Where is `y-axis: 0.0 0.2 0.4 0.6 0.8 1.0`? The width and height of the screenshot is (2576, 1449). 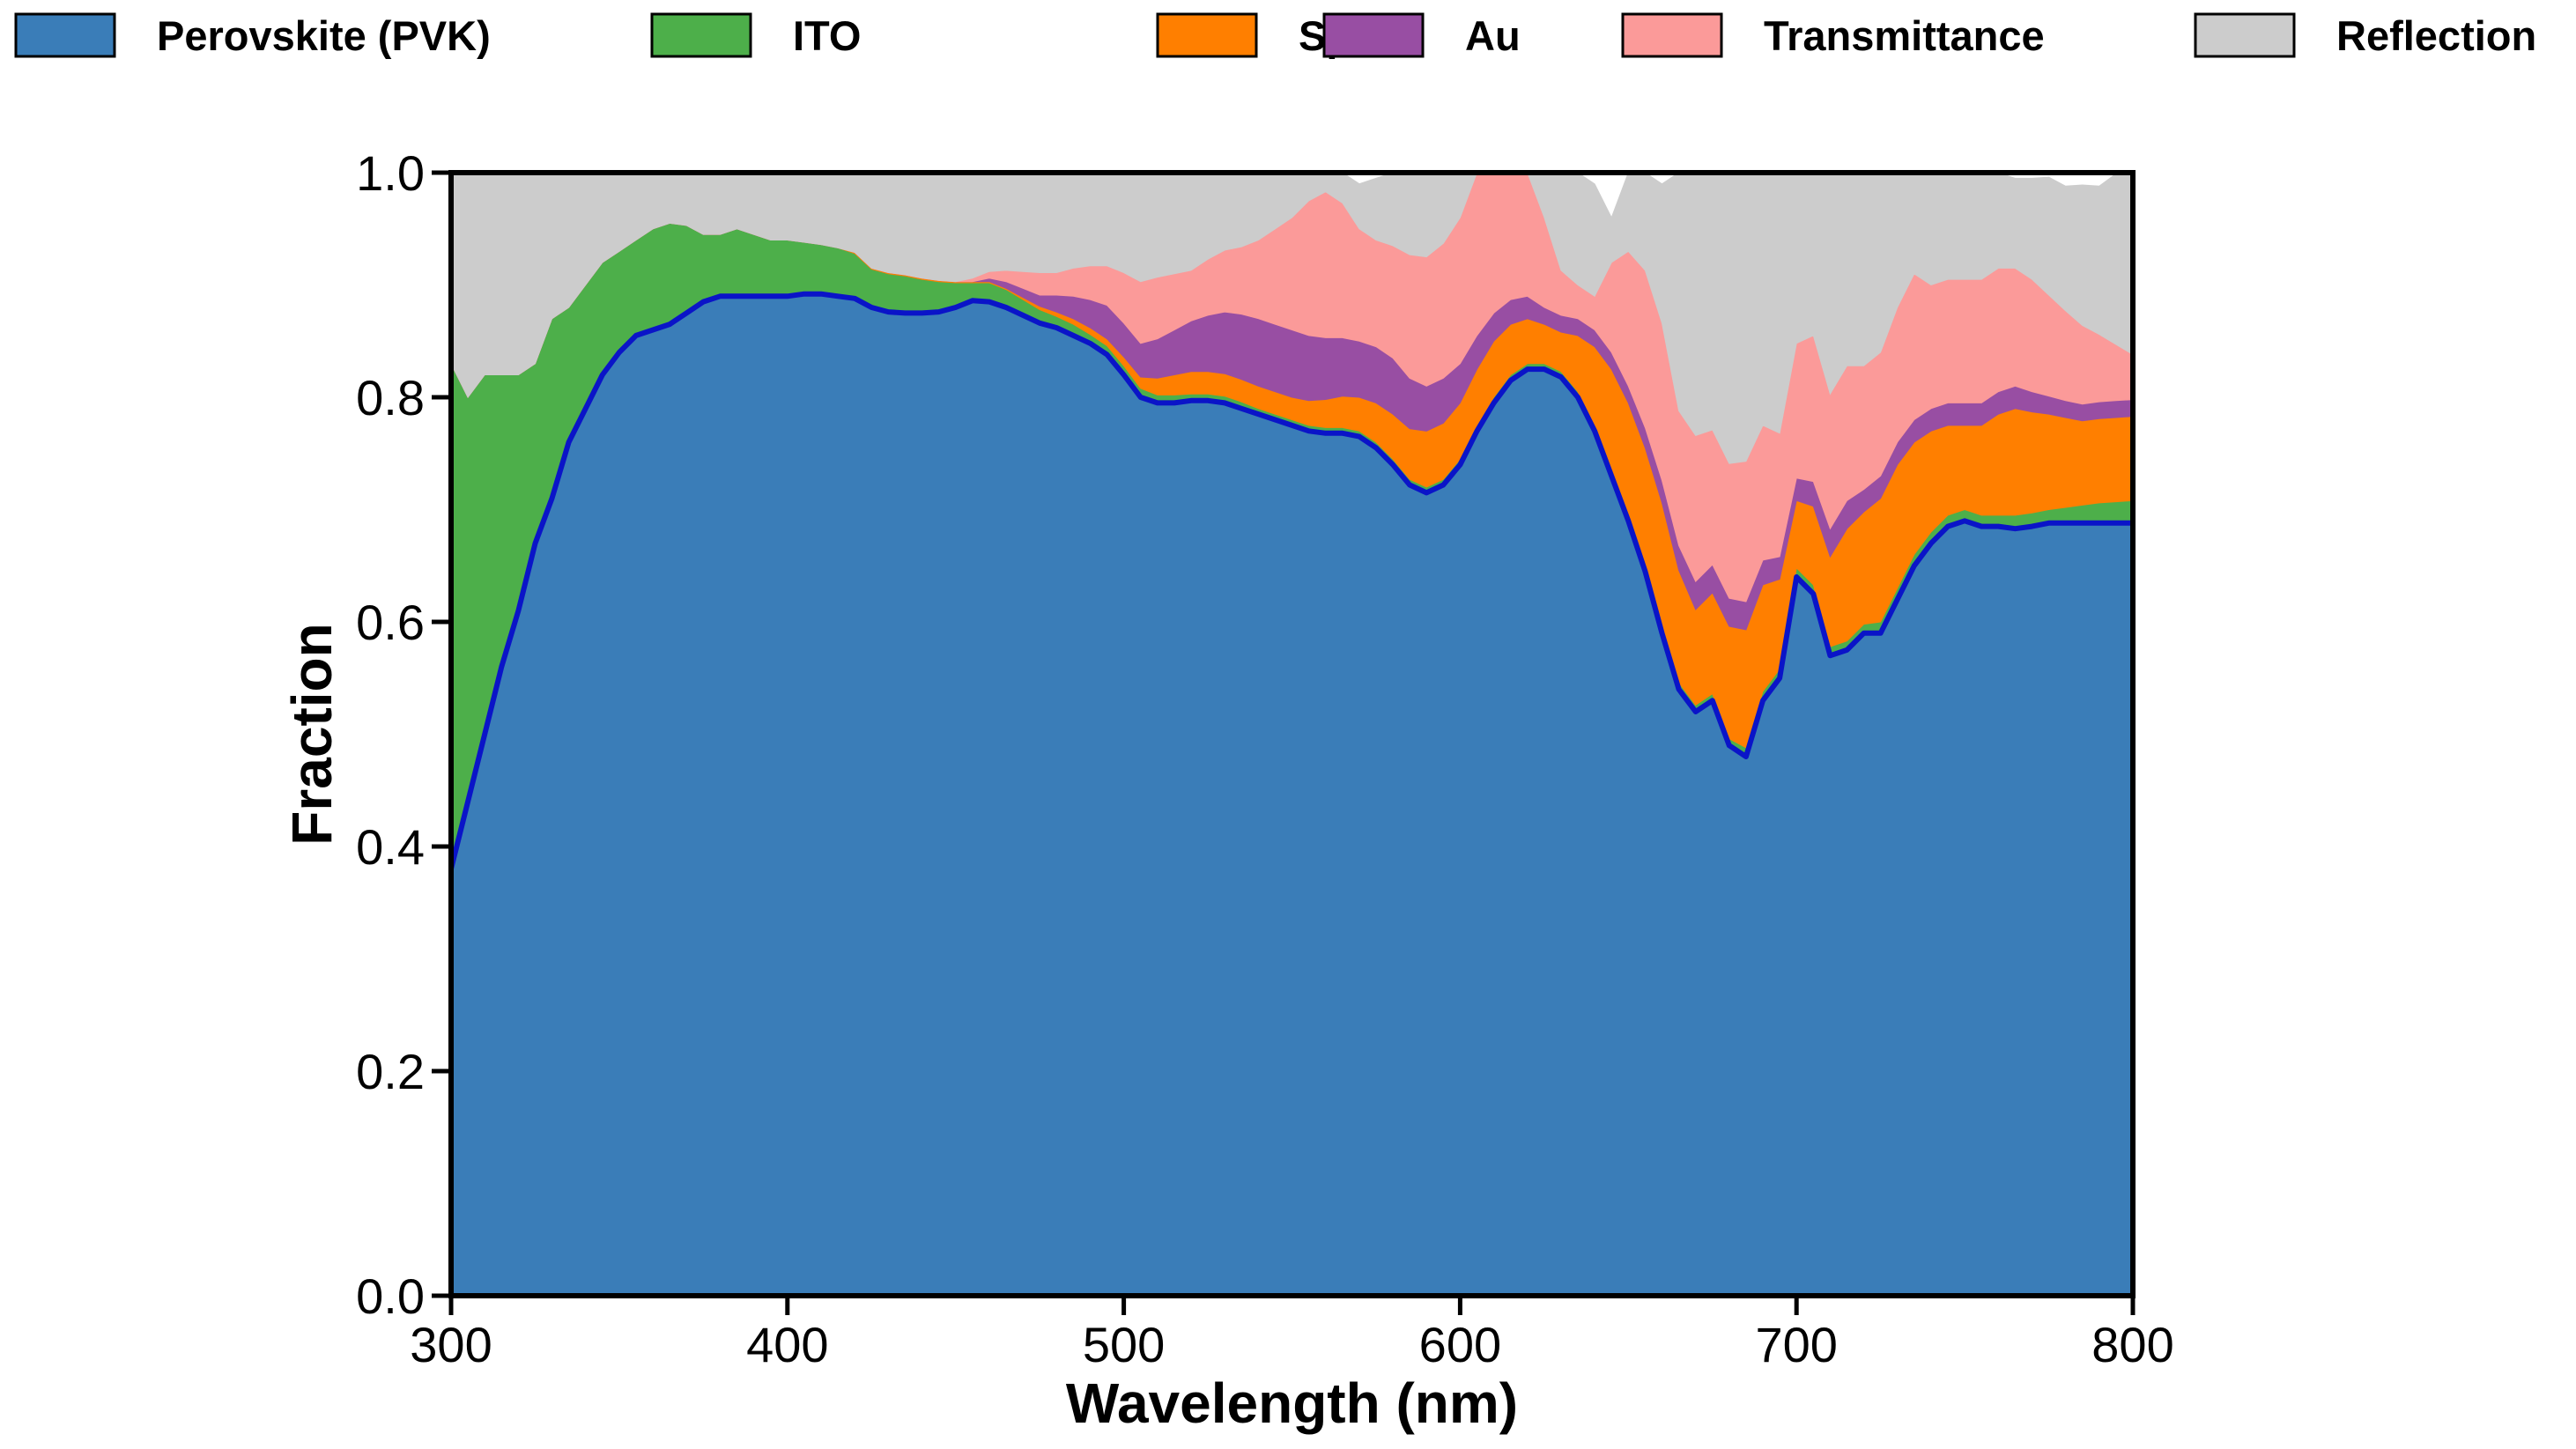
y-axis: 0.0 0.2 0.4 0.6 0.8 1.0 is located at coordinates (404, 734).